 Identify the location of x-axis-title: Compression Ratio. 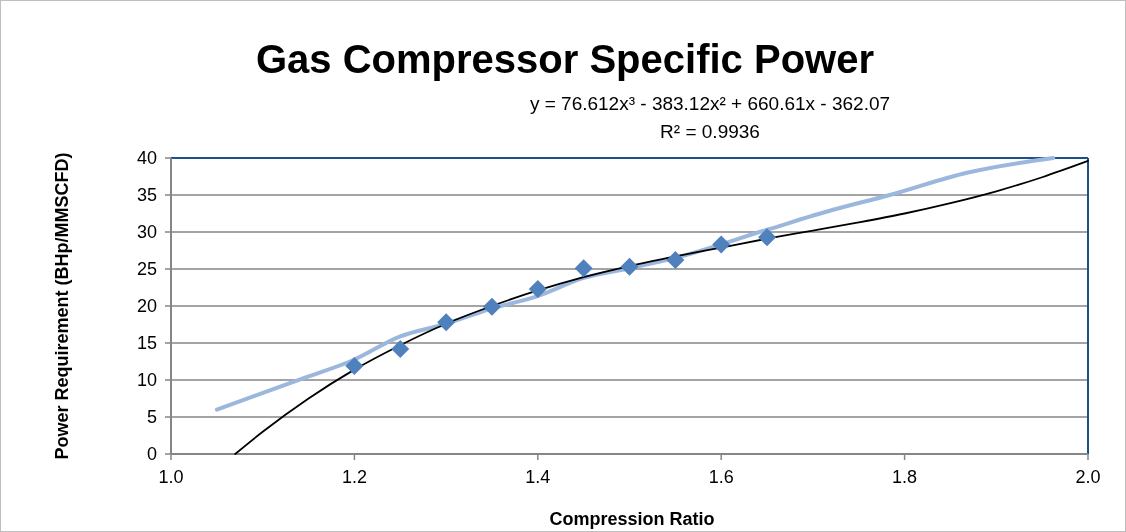
(632, 519).